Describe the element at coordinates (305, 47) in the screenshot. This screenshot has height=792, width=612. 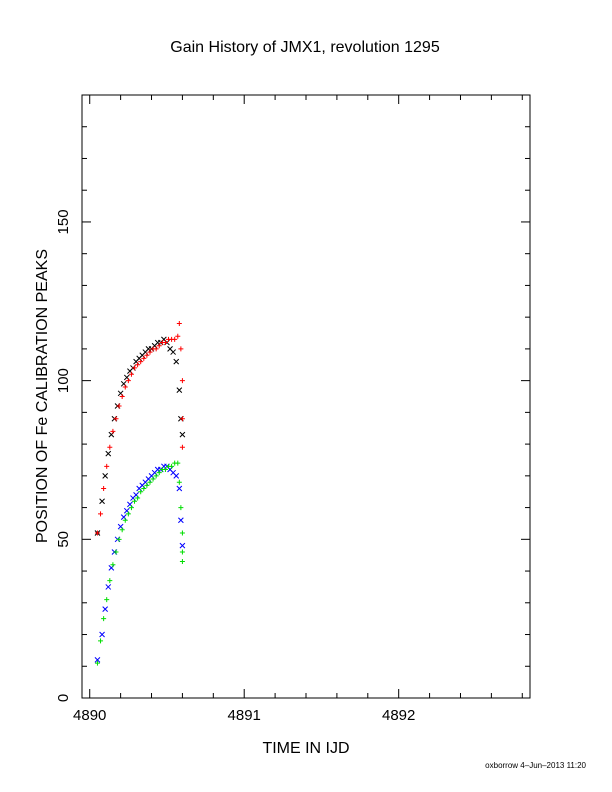
I see `chart-title: Gain History of JMX1, revolution 1295` at that location.